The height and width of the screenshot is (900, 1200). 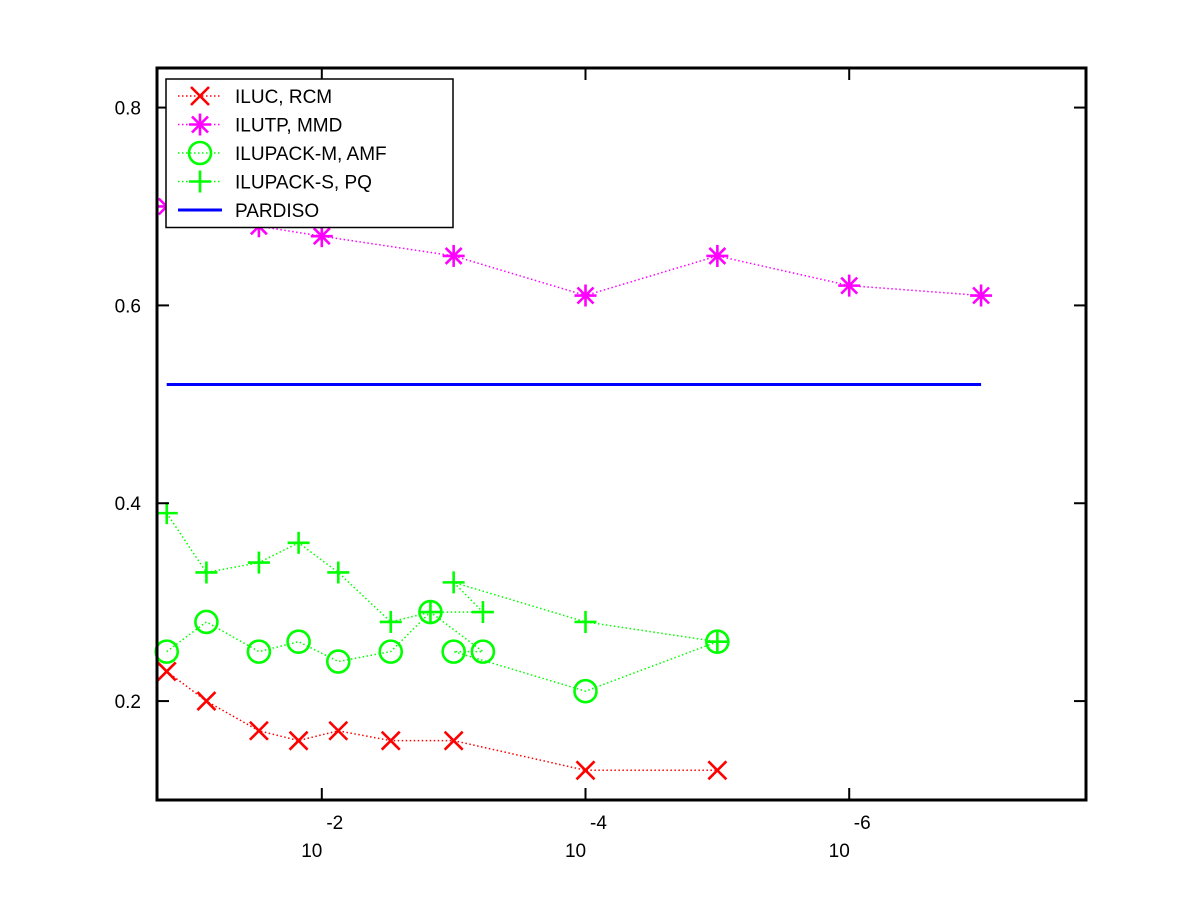 I want to click on y-tick-label-2: 0.6, so click(x=128, y=306).